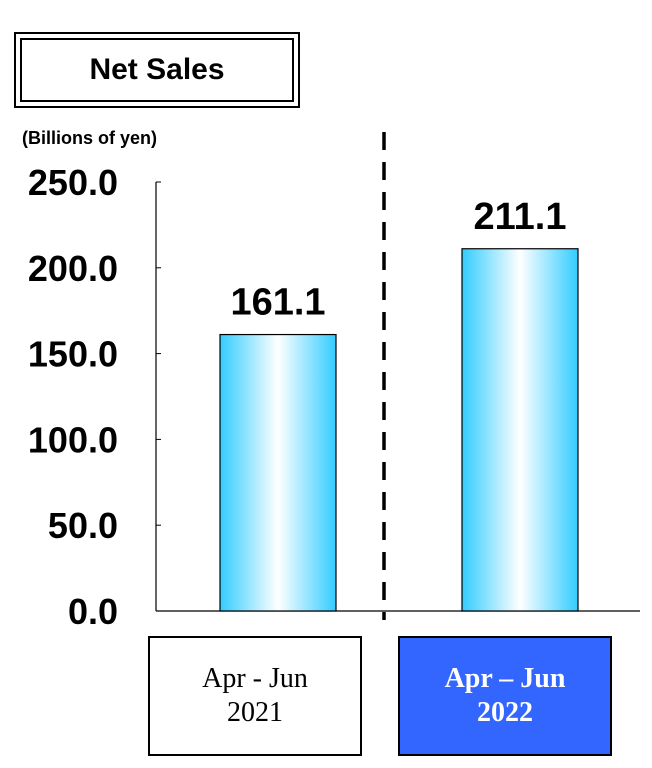 Image resolution: width=652 pixels, height=768 pixels. I want to click on y-tick-label: 50.0, so click(83, 525).